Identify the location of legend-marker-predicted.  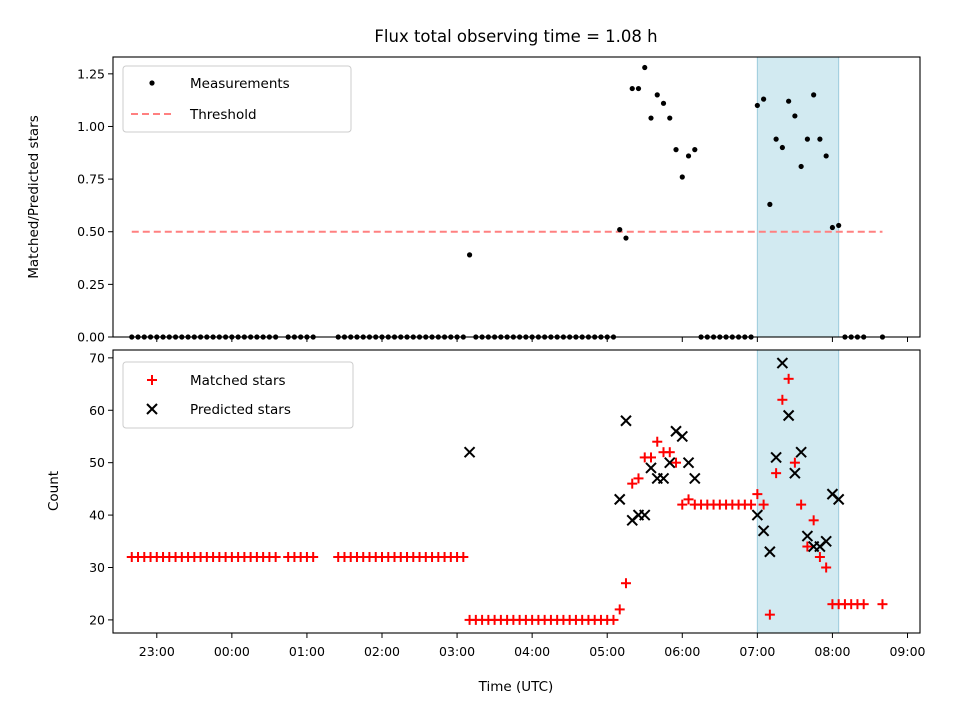
(152, 409).